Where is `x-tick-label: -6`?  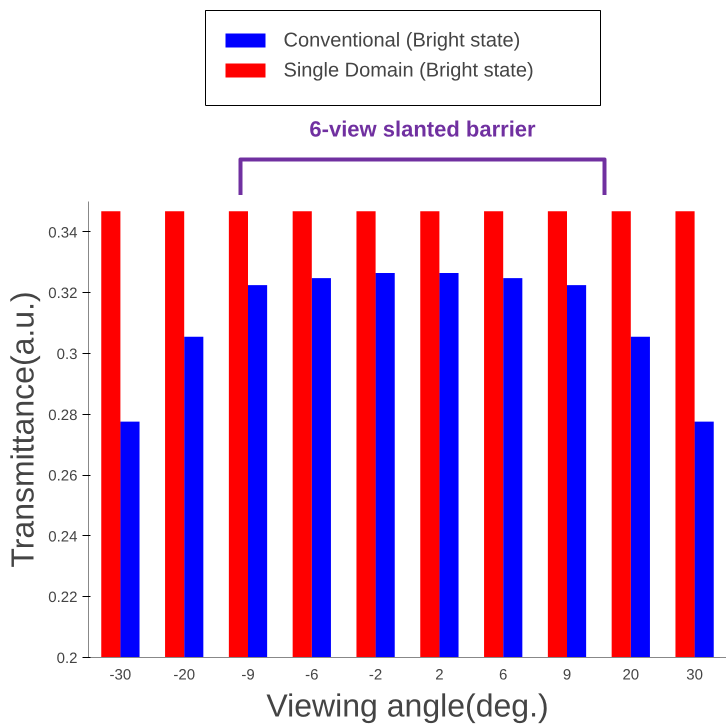
x-tick-label: -6 is located at coordinates (311, 675).